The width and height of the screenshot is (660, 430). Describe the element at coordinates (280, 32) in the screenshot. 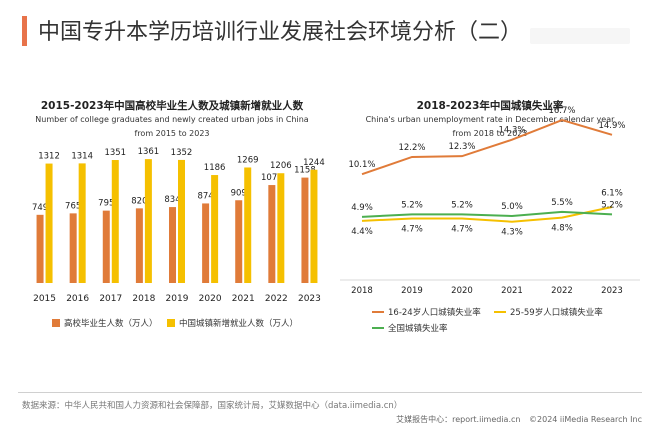

I see `page-title: 中国专升本学历培训行业发展社会环境分析（二）` at that location.